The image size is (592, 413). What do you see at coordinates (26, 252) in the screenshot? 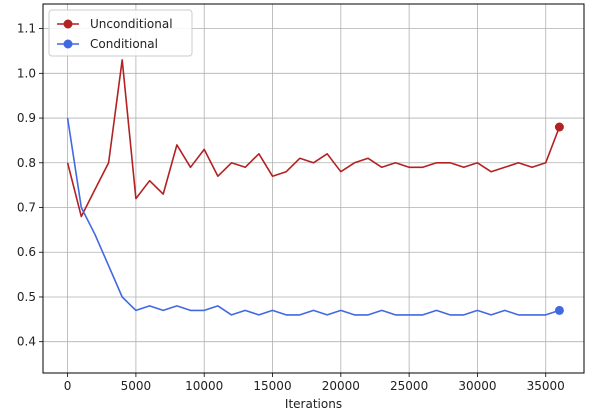
I see `y-tick-label: 0.6` at bounding box center [26, 252].